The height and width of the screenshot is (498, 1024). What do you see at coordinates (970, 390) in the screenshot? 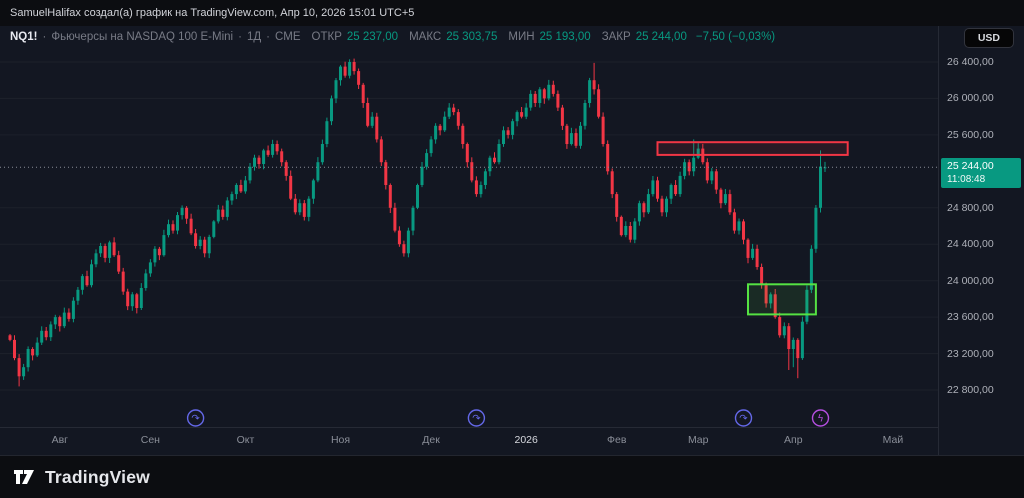
I see `price-axis-label: 22 800,00` at bounding box center [970, 390].